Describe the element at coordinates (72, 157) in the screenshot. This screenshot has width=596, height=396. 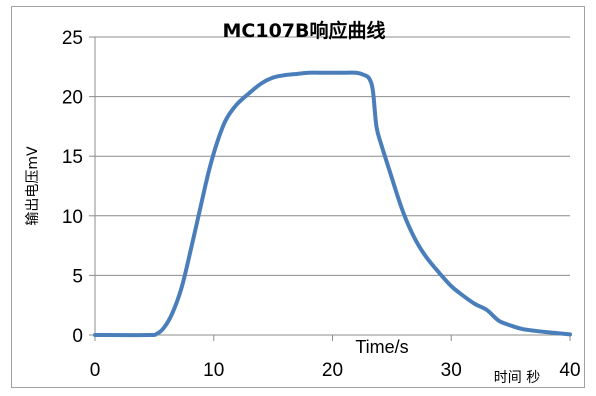
I see `y-tick-label: 15` at that location.